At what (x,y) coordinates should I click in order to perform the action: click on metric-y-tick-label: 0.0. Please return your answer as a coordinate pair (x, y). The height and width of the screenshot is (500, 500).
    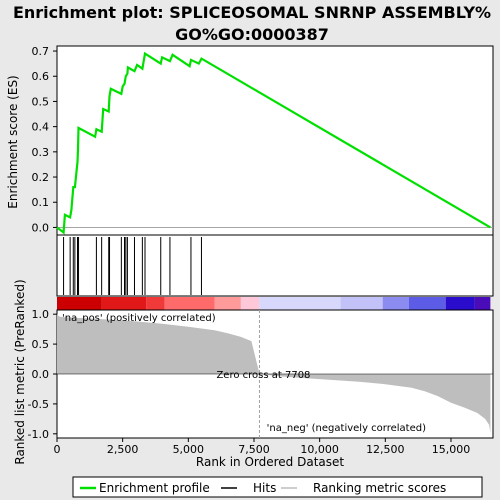
    Looking at the image, I should click on (41, 374).